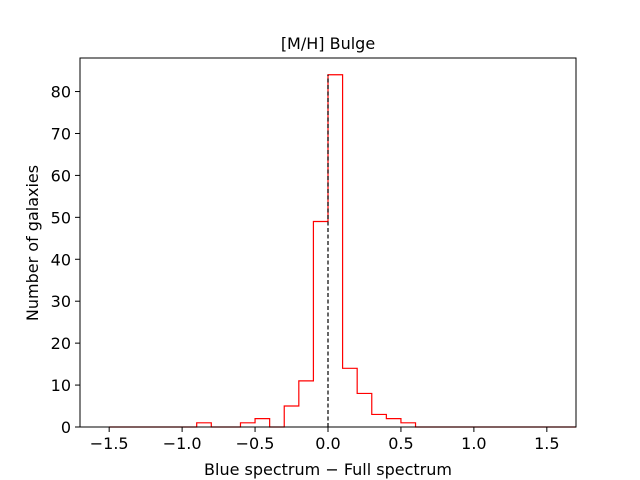 Image resolution: width=640 pixels, height=480 pixels. Describe the element at coordinates (327, 443) in the screenshot. I see `x-tick-label: 0.0` at that location.